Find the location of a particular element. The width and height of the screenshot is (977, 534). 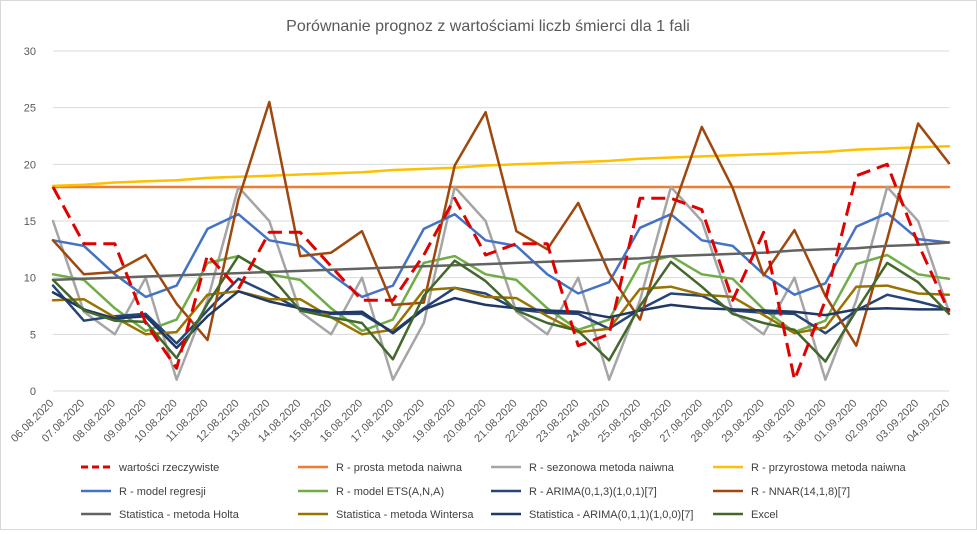

legend-item: Statistica - metoda Wintersa is located at coordinates (386, 515).